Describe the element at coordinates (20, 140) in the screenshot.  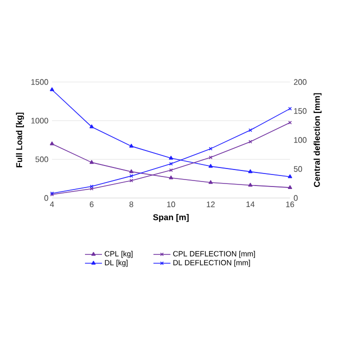
I see `y-axis-title: Full Load [kg]` at that location.